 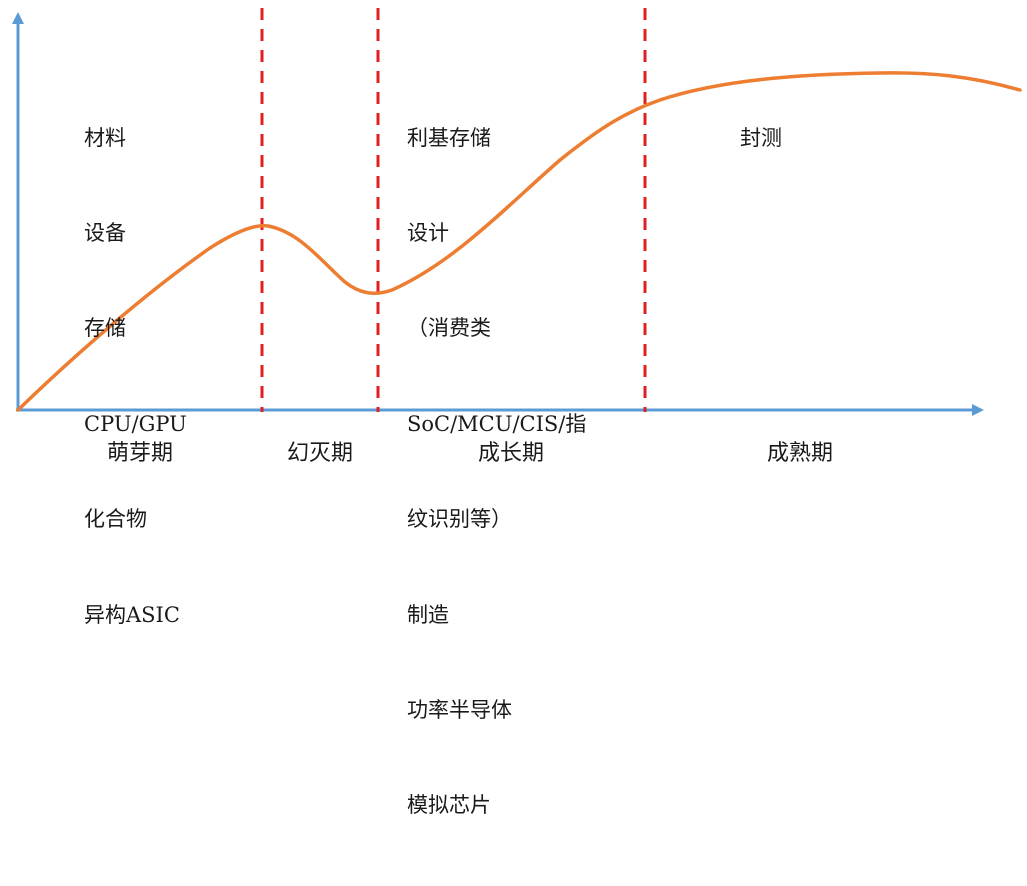 What do you see at coordinates (428, 232) in the screenshot?
I see `growth-tech-item: 设计` at bounding box center [428, 232].